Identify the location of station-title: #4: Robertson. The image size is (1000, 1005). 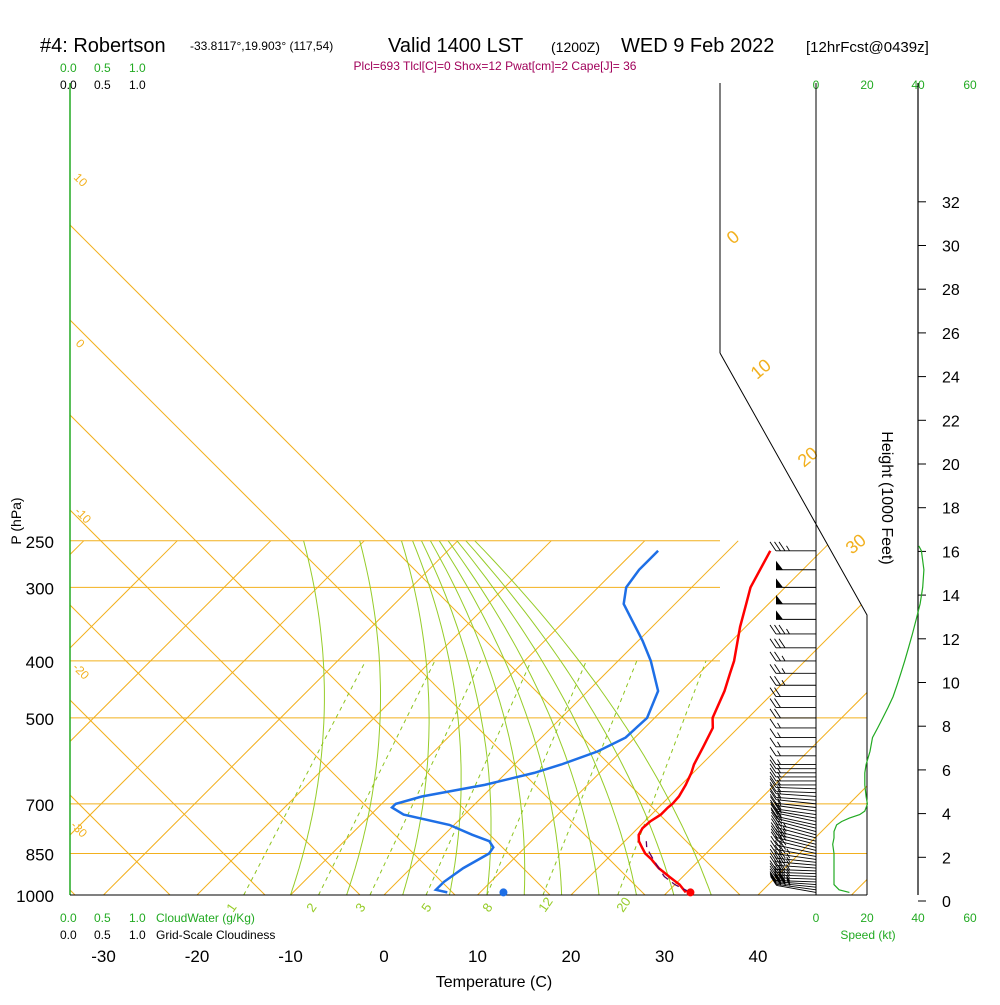
(103, 46).